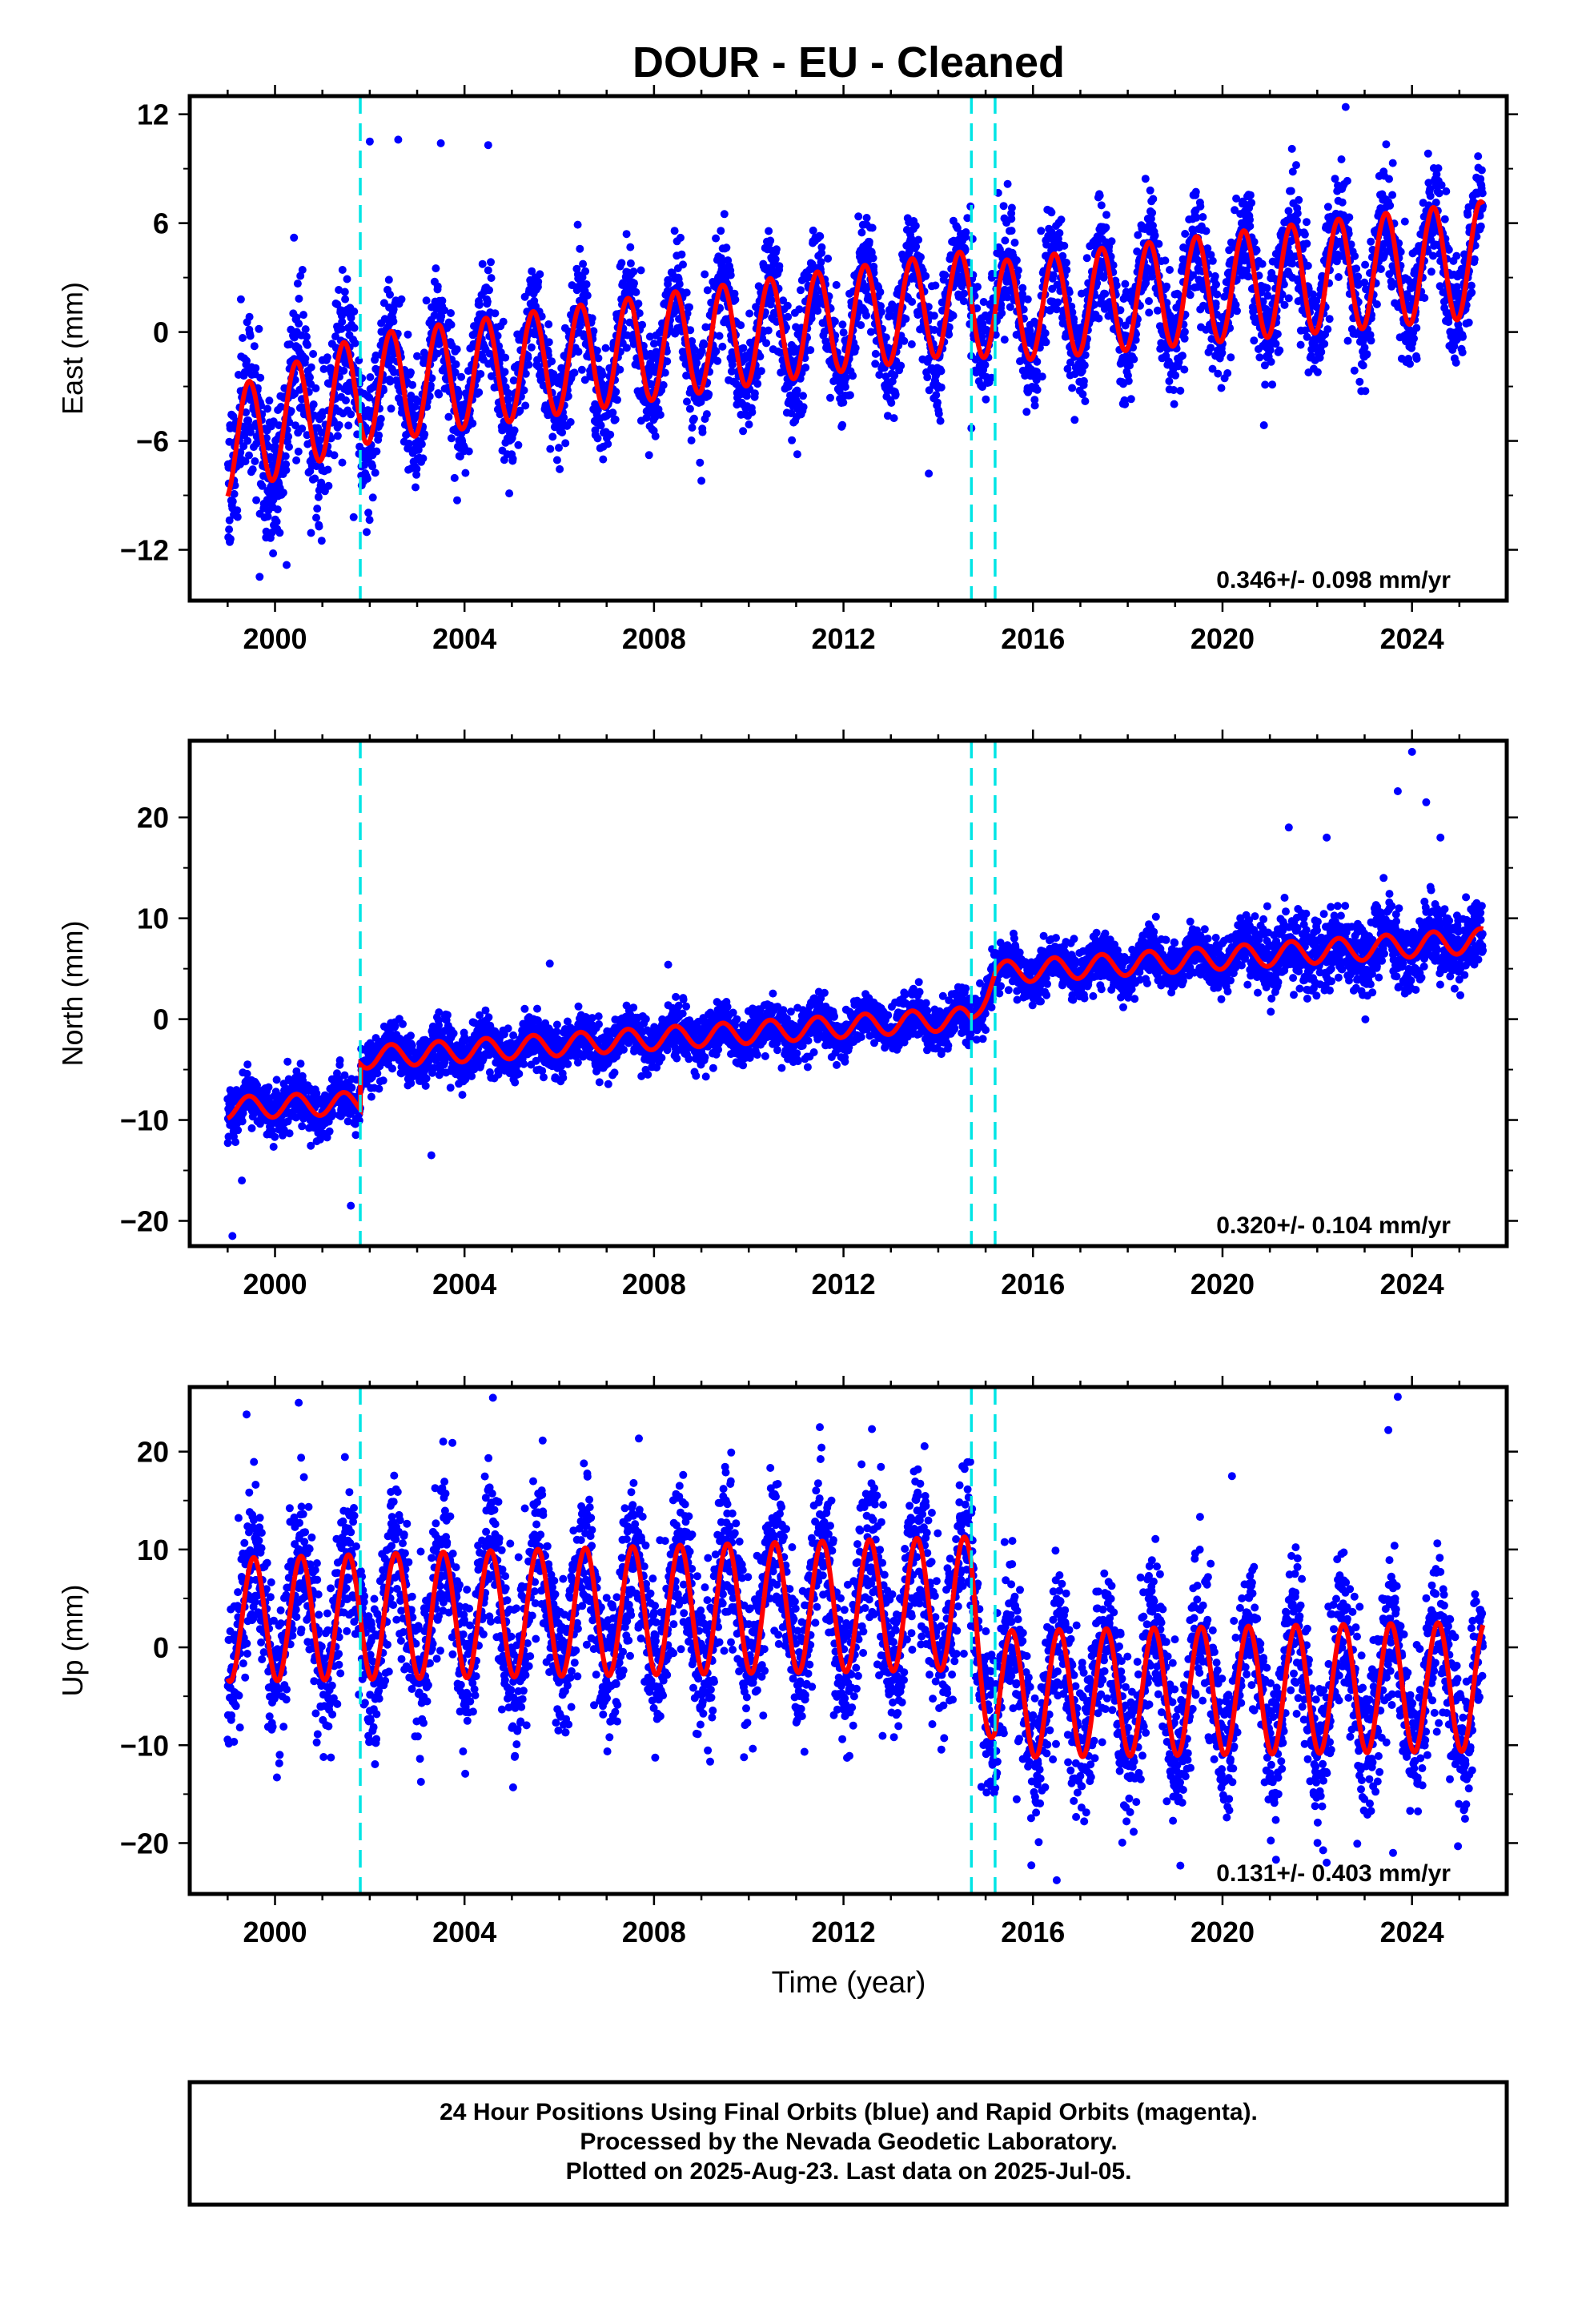 Image resolution: width=1582 pixels, height=2324 pixels. Describe the element at coordinates (275, 638) in the screenshot. I see `x-tick-label: 2000` at that location.